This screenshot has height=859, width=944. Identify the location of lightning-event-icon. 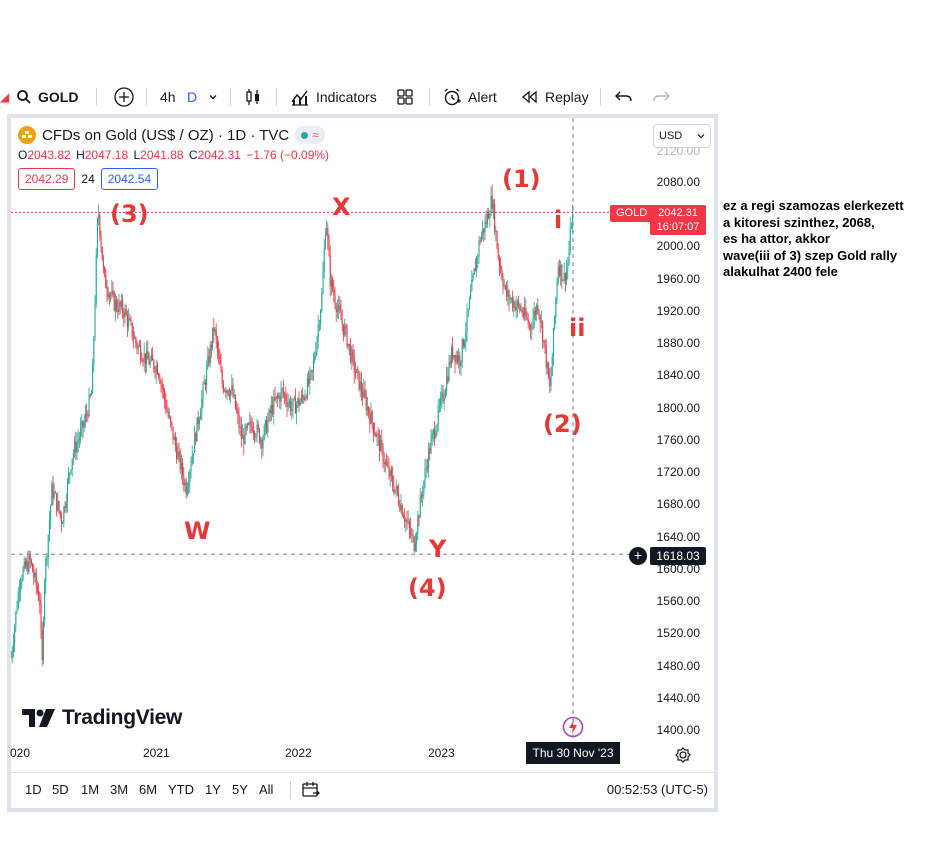
(573, 727).